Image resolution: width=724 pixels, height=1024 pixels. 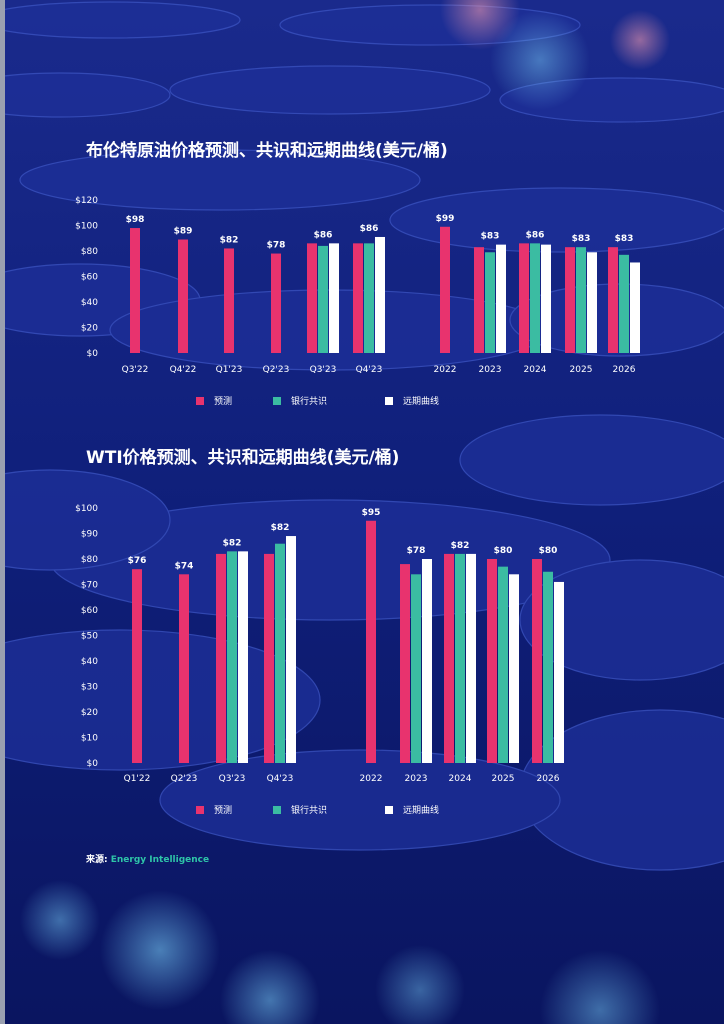 What do you see at coordinates (137, 779) in the screenshot?
I see `x-tick-label: Q1'22` at bounding box center [137, 779].